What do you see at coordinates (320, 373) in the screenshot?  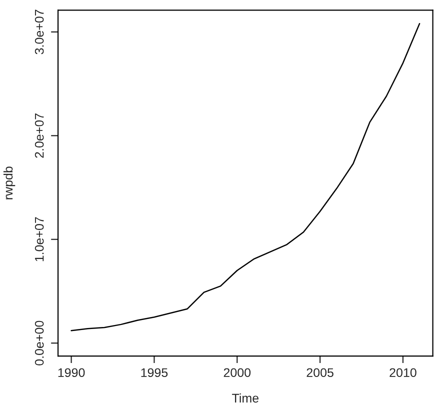 I see `x-tick-label: 2005` at bounding box center [320, 373].